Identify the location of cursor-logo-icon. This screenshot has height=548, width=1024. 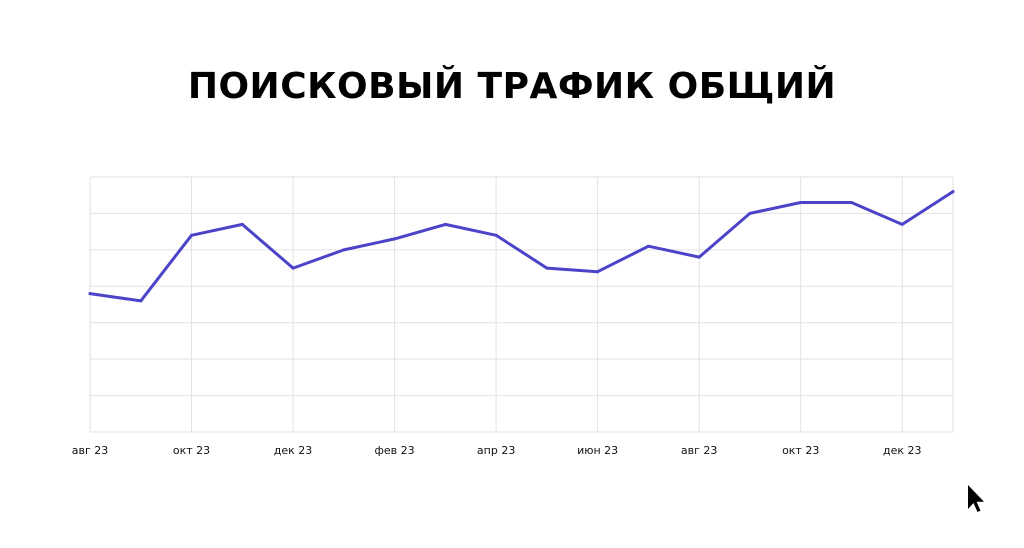
(976, 498).